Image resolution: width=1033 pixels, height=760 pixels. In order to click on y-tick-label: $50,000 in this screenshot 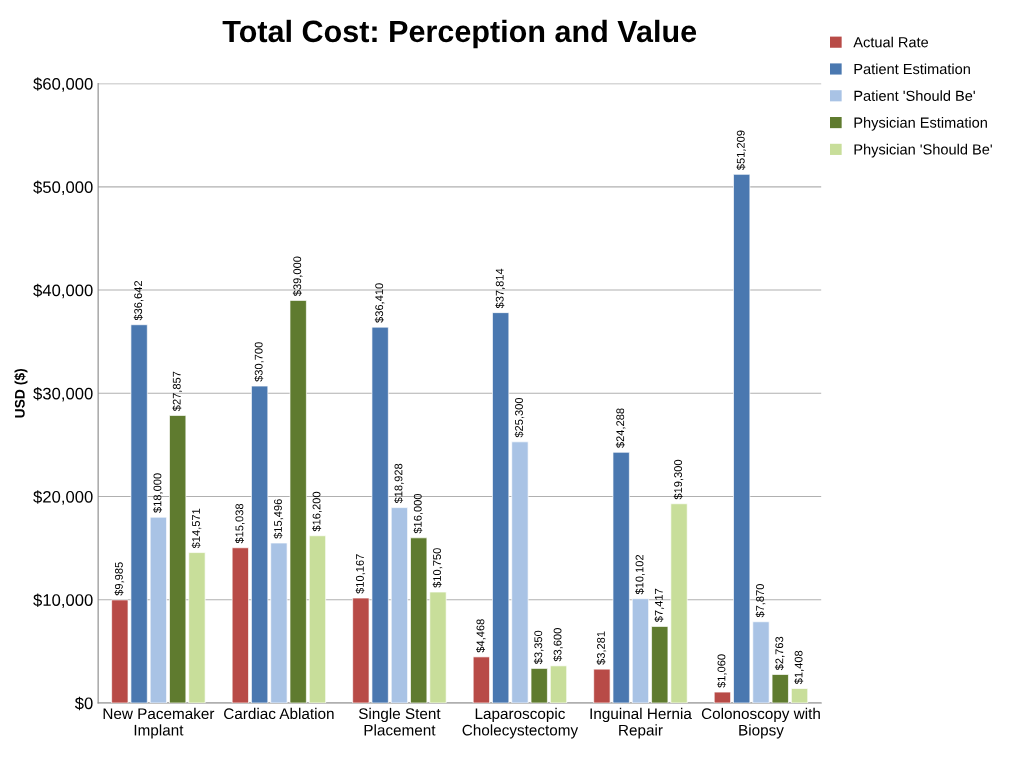, I will do `click(63, 188)`.